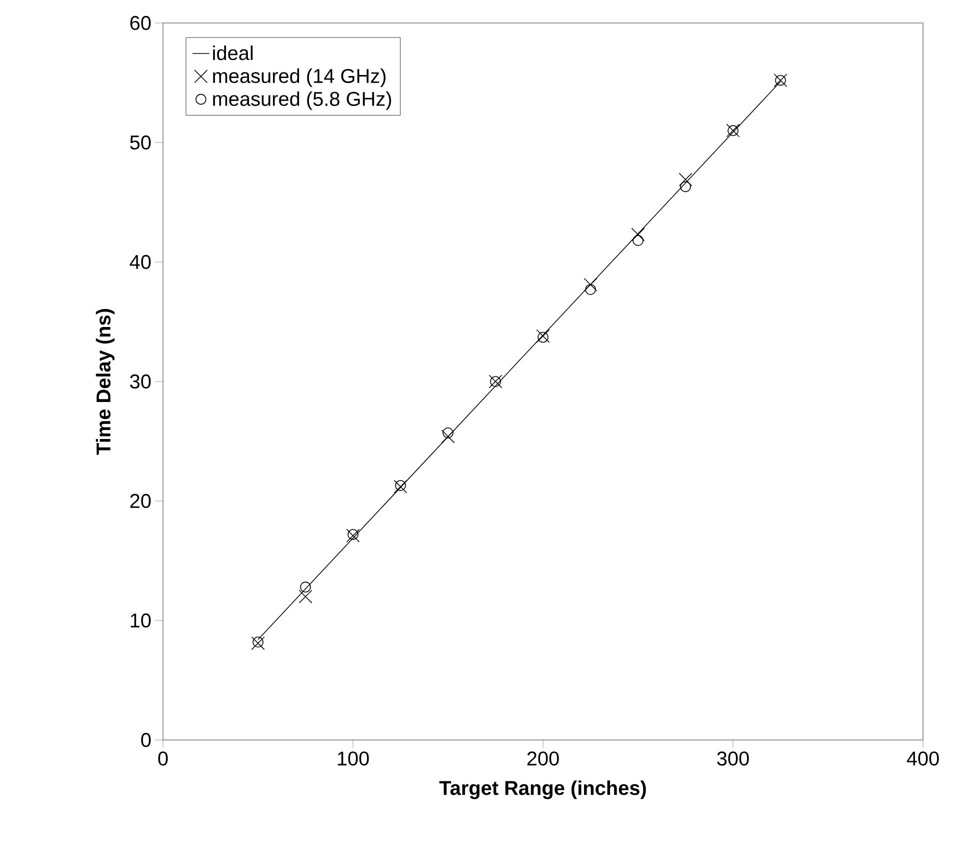  What do you see at coordinates (146, 740) in the screenshot?
I see `y-tick-label: 0` at bounding box center [146, 740].